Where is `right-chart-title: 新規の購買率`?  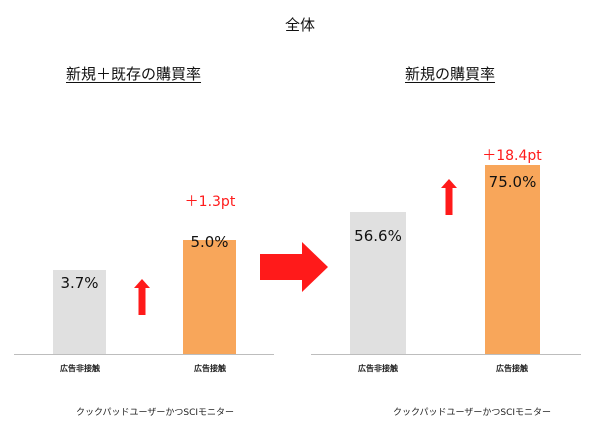 right-chart-title: 新規の購買率 is located at coordinates (450, 74).